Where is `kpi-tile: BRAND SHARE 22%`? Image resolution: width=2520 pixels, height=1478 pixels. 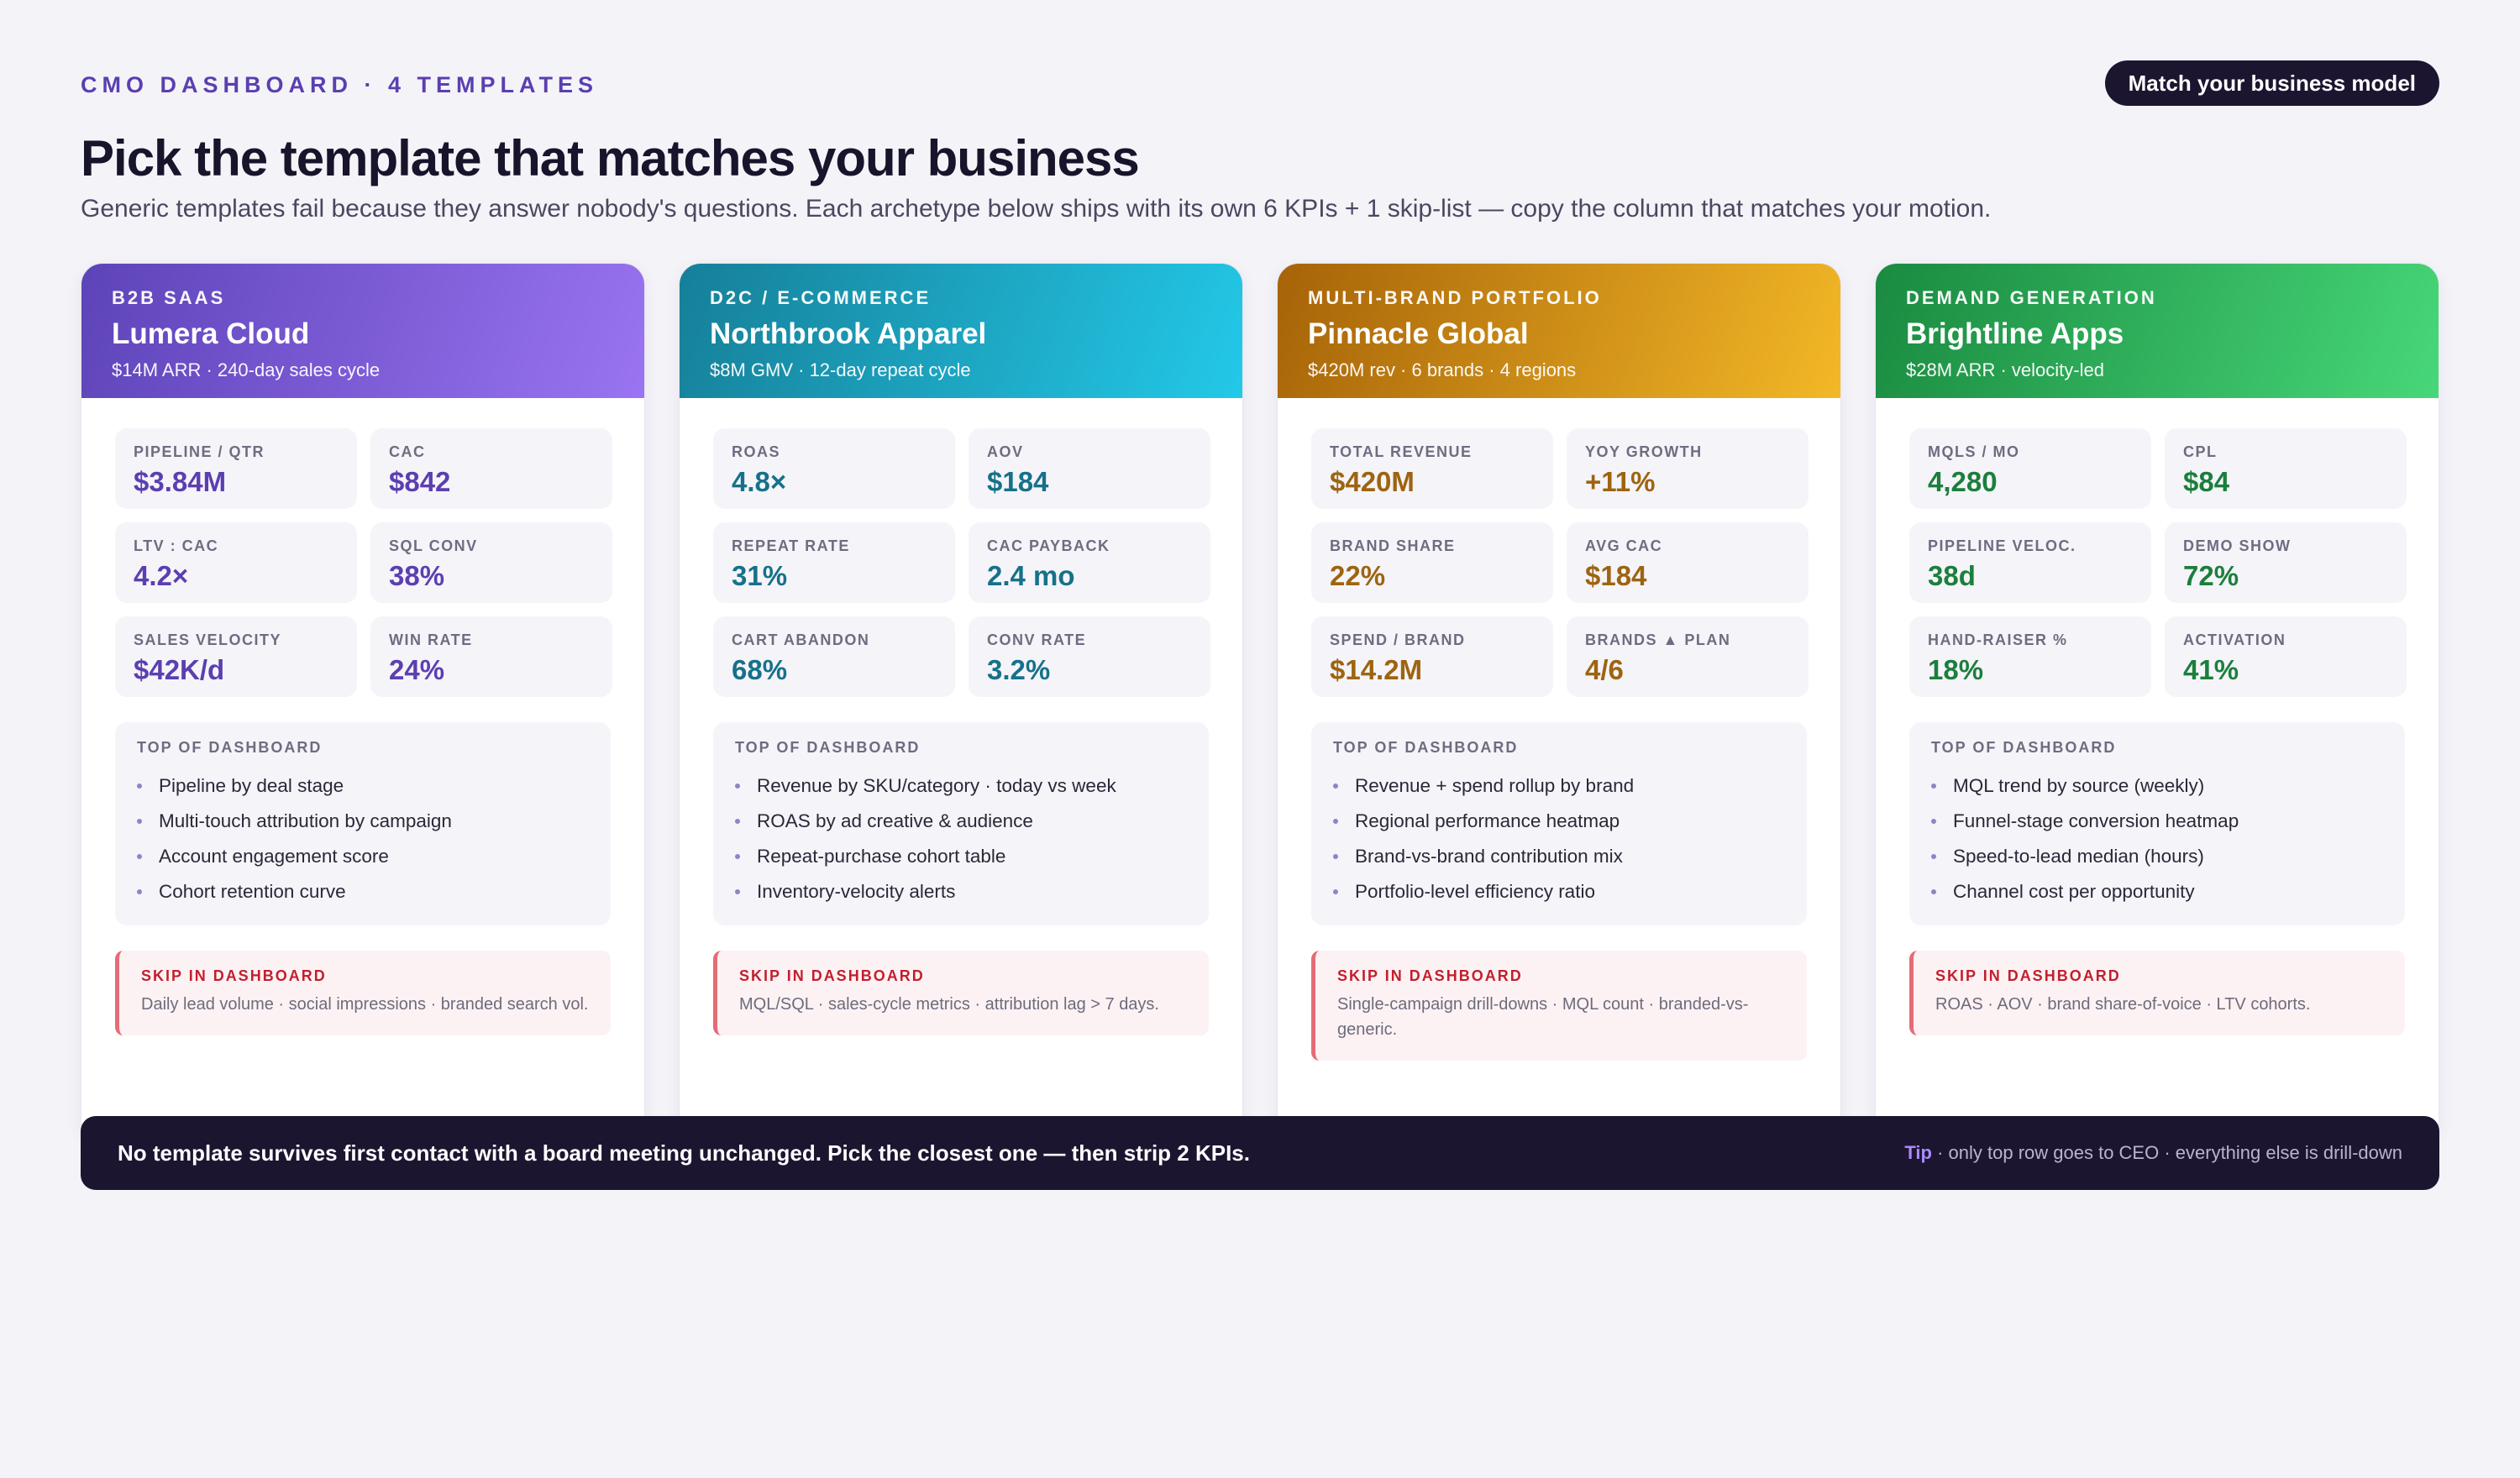 kpi-tile: BRAND SHARE 22% is located at coordinates (1432, 562).